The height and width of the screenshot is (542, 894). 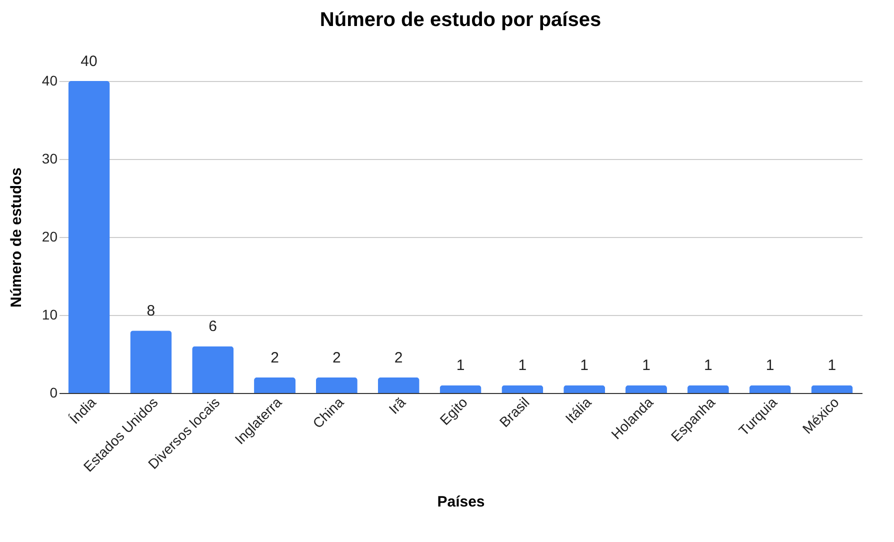 What do you see at coordinates (50, 80) in the screenshot?
I see `y-tick-label: 40` at bounding box center [50, 80].